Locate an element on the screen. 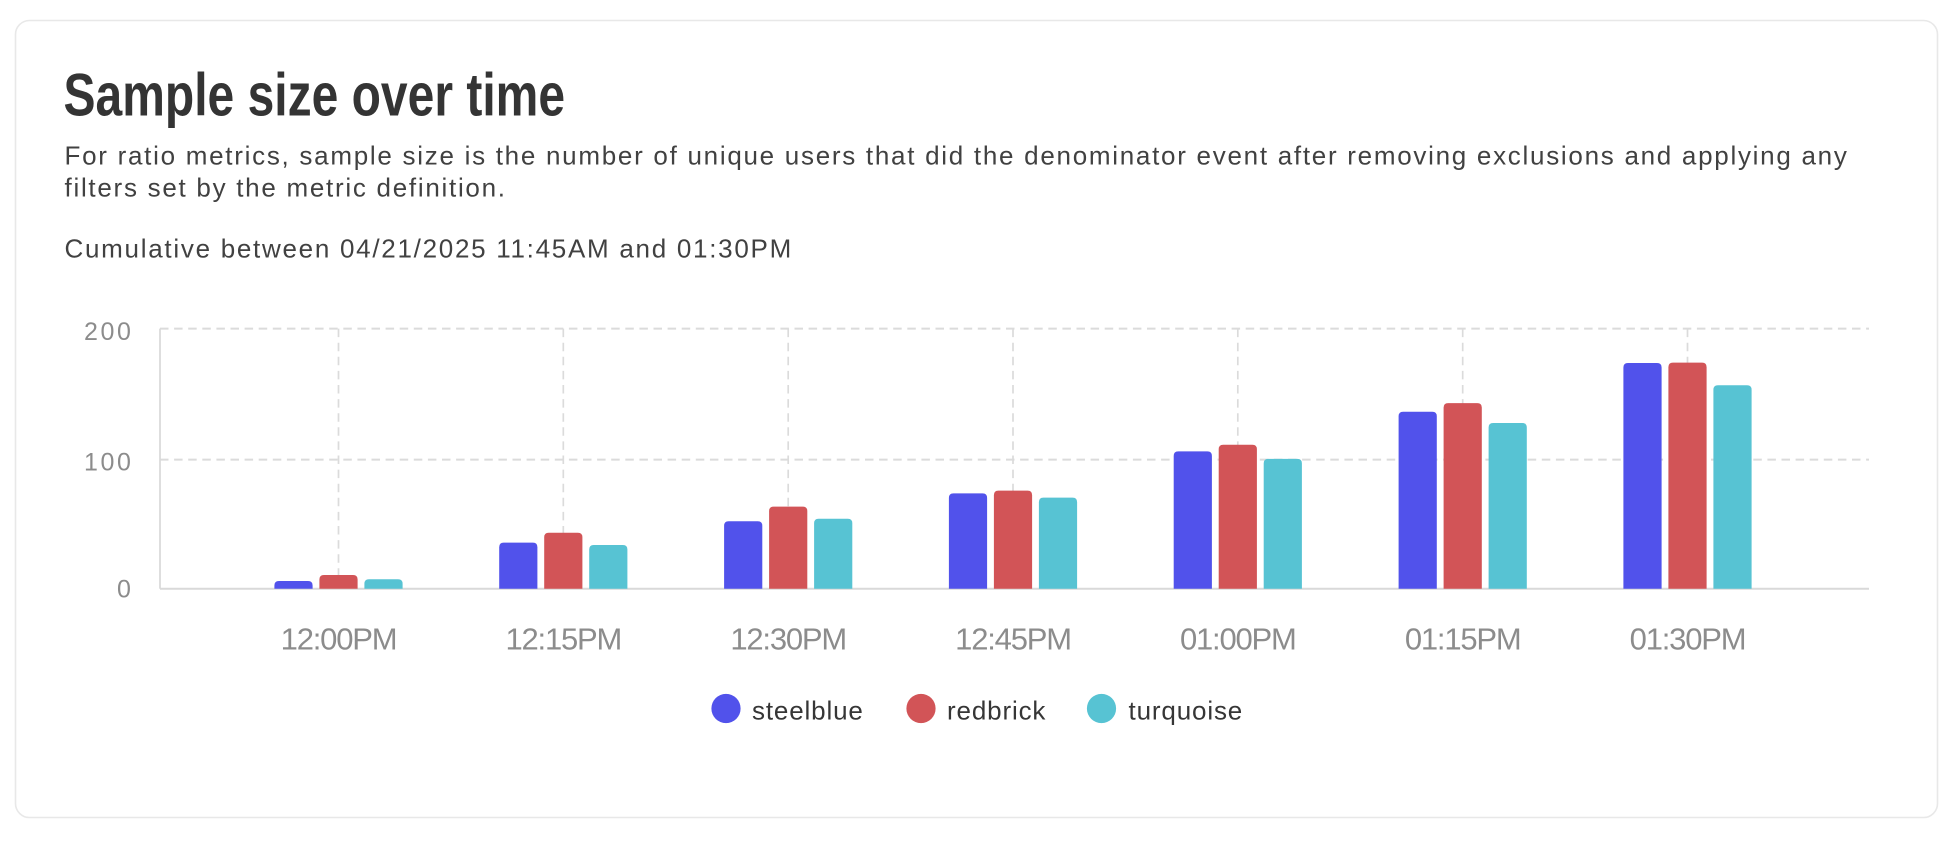 This screenshot has width=1958, height=843. svg-text: 200 is located at coordinates (109, 332).